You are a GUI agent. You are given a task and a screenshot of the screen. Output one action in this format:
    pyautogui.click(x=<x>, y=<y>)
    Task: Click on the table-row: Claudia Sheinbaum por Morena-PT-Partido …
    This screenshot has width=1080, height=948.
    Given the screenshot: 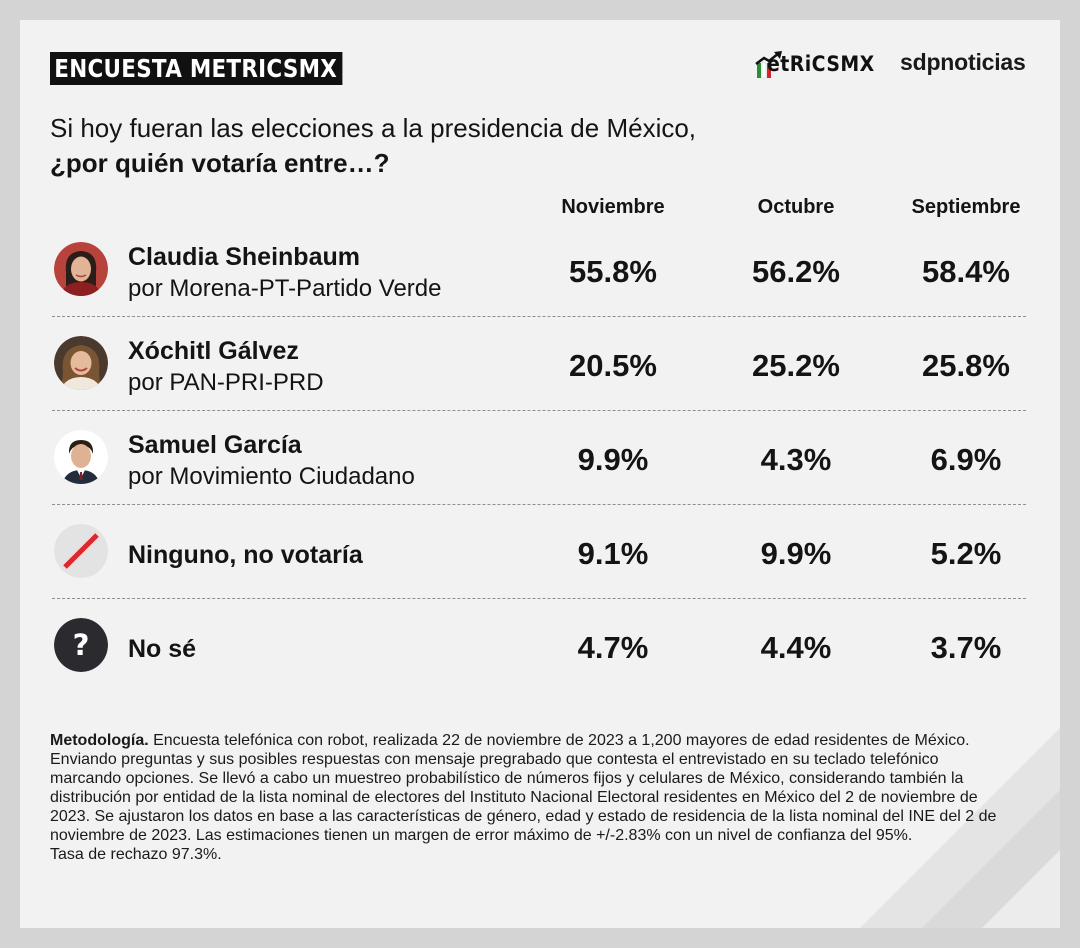 What is the action you would take?
    pyautogui.click(x=540, y=269)
    